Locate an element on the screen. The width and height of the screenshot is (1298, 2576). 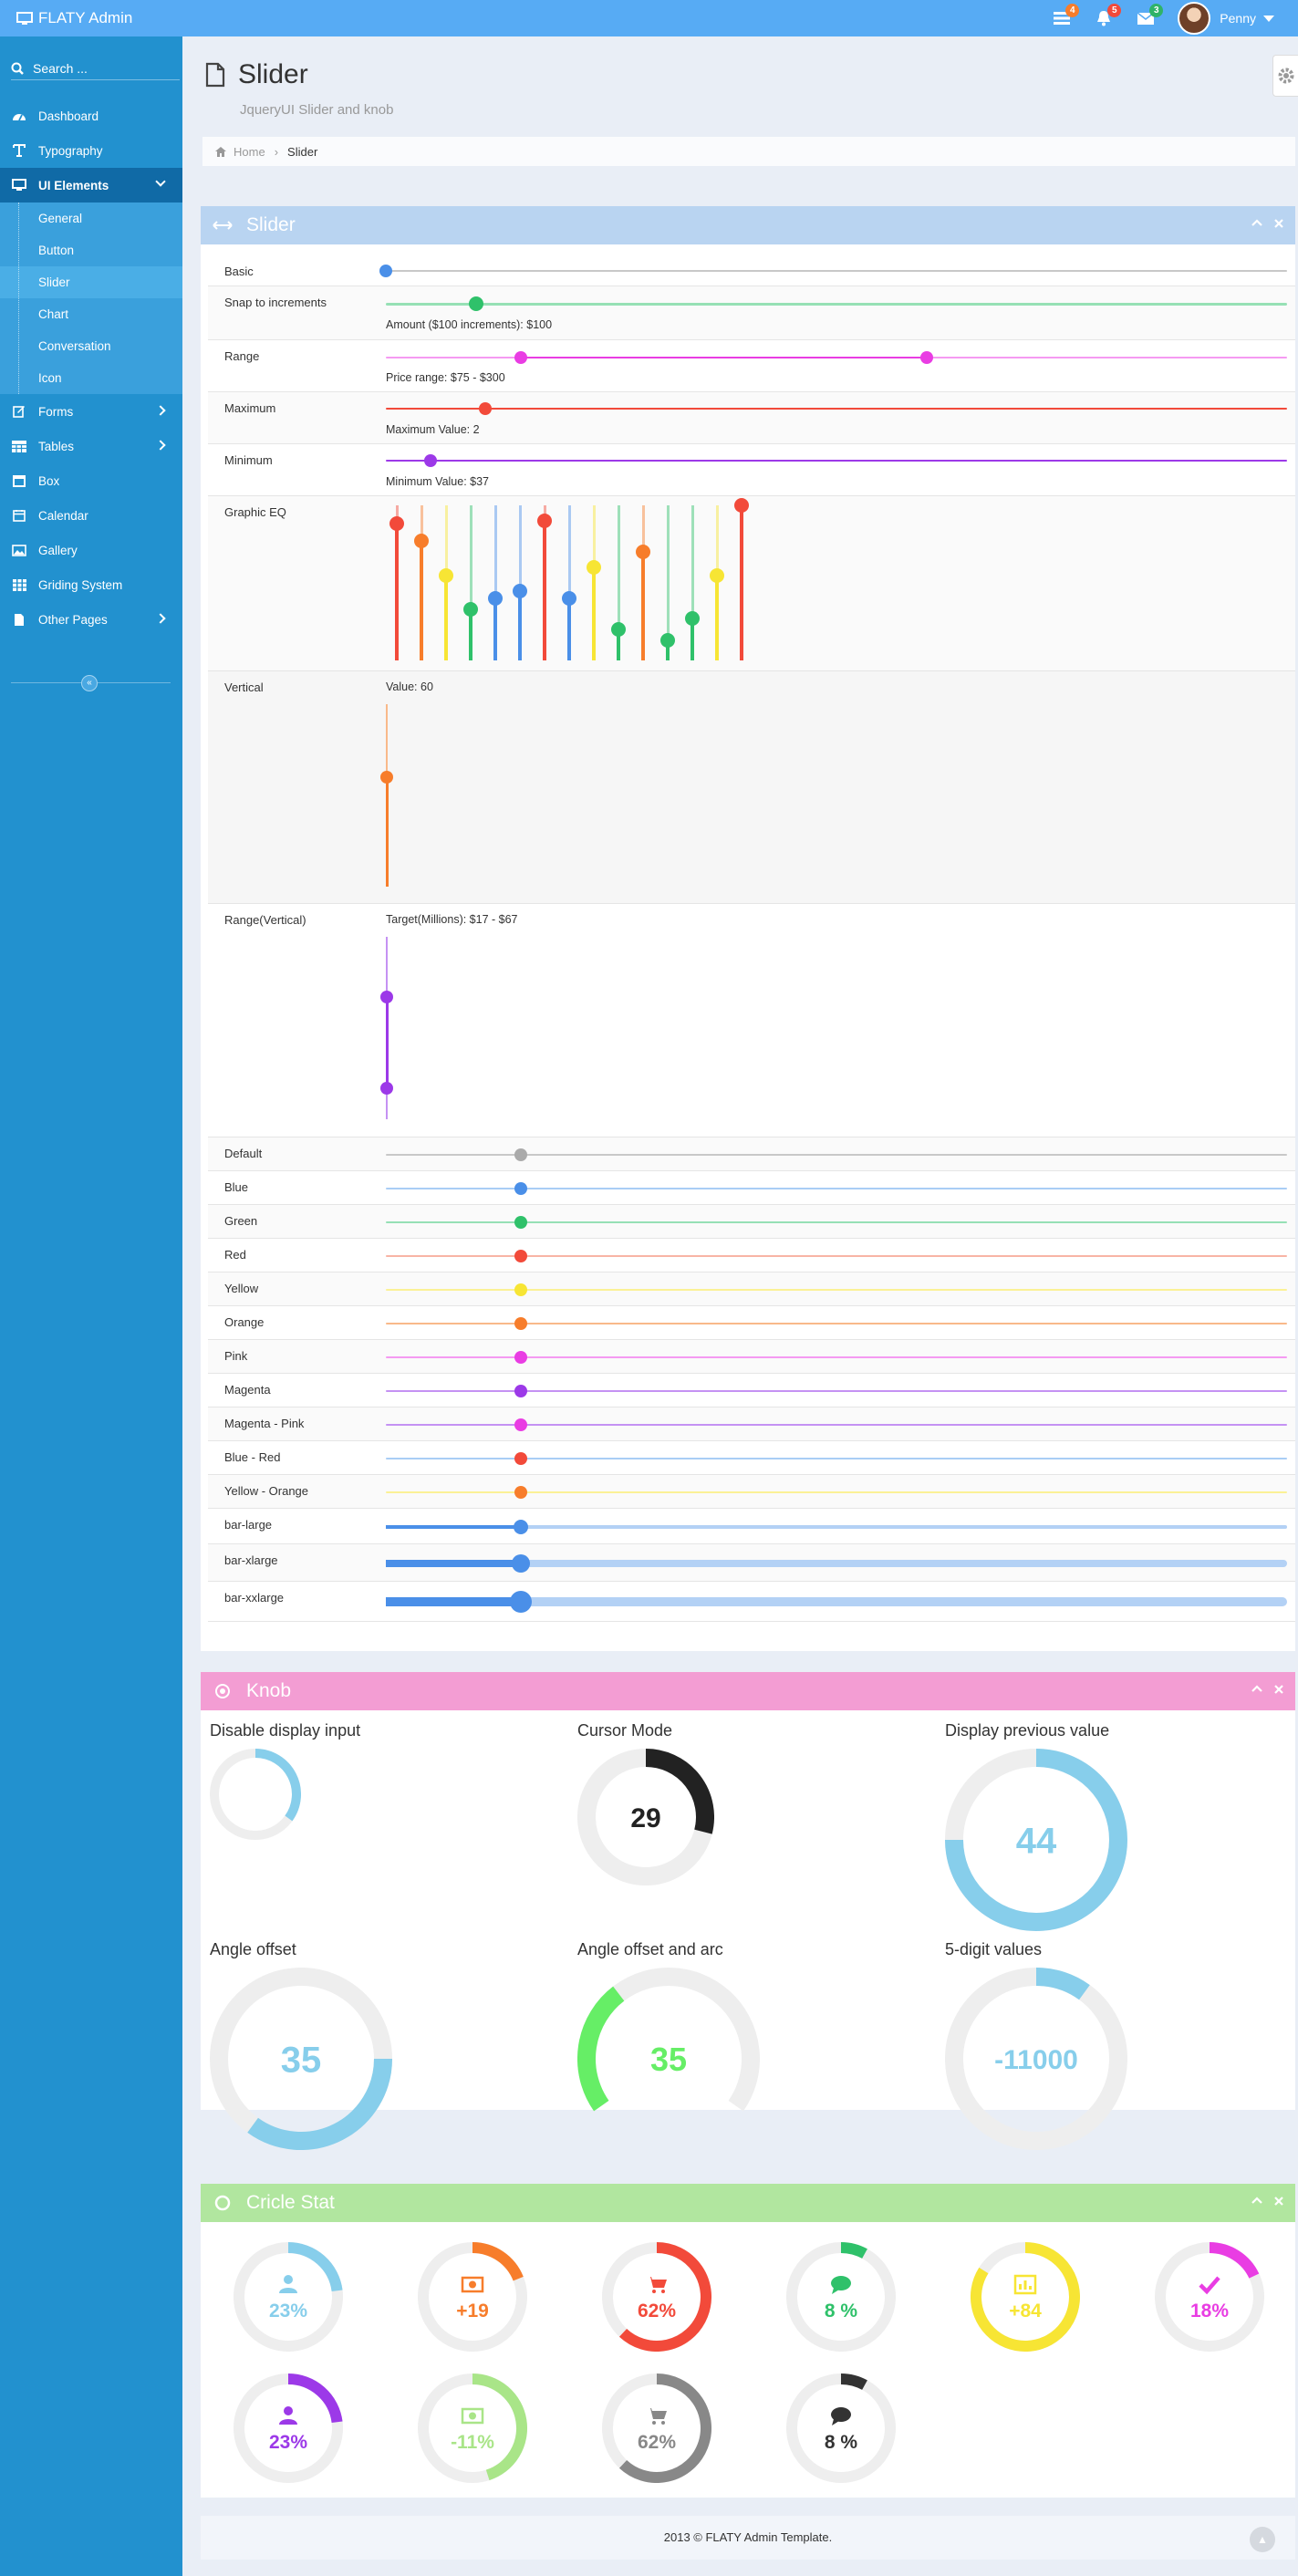
sidebar-item-ui-elements: UI Elements is located at coordinates (91, 185).